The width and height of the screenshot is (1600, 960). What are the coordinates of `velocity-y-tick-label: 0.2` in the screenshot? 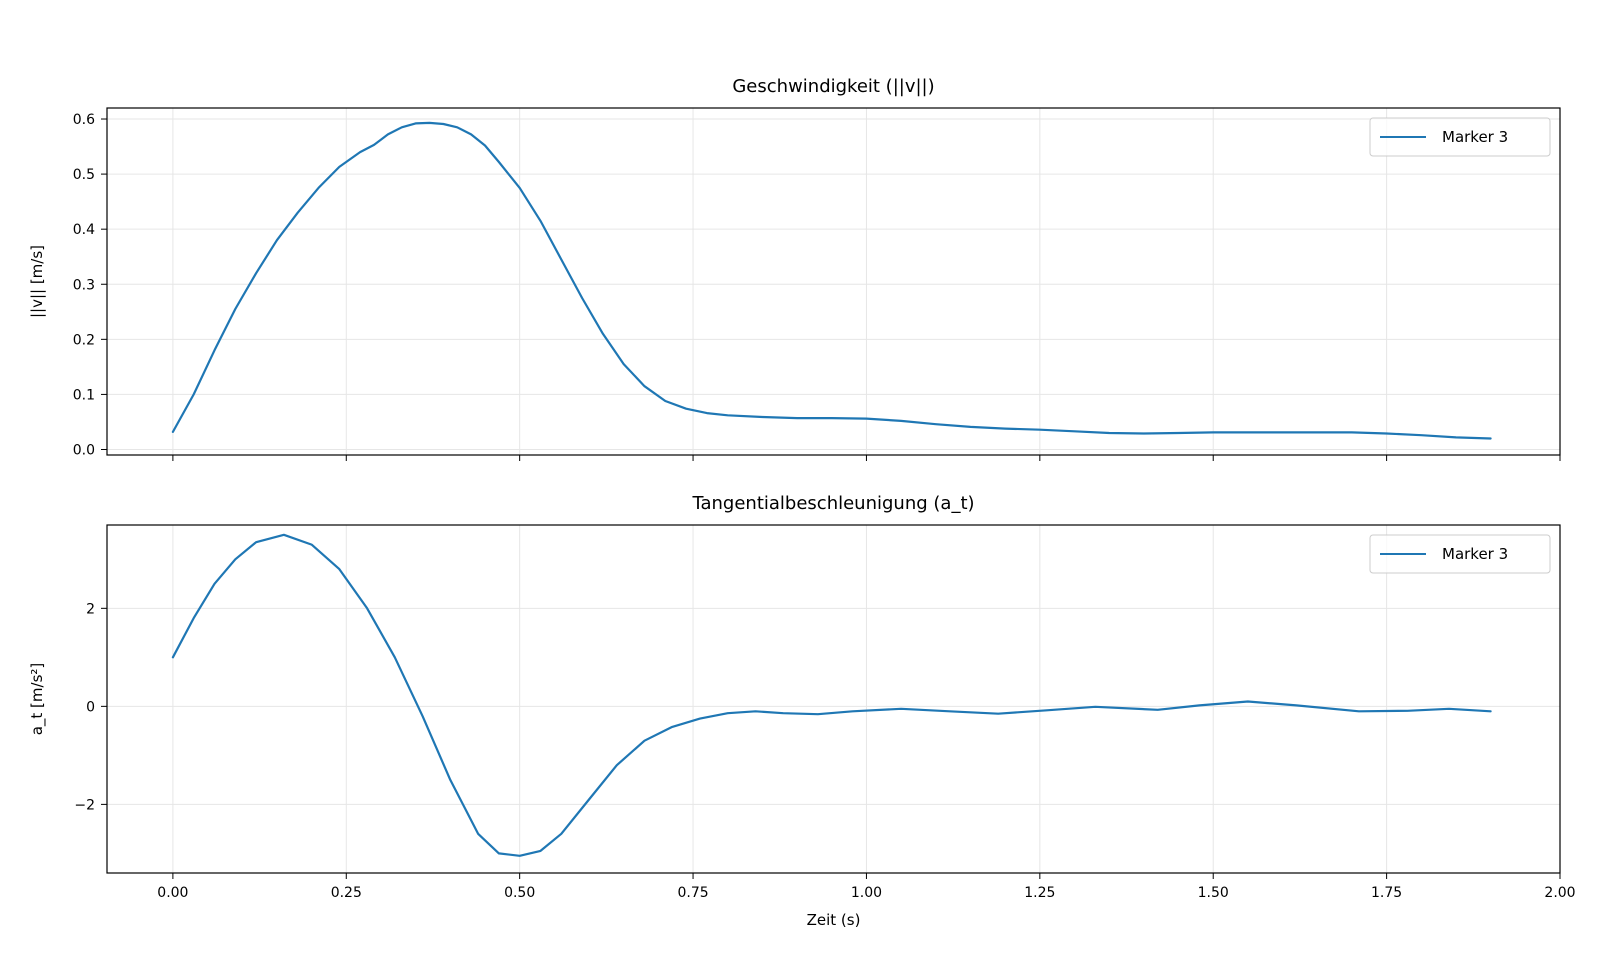 It's located at (84, 340).